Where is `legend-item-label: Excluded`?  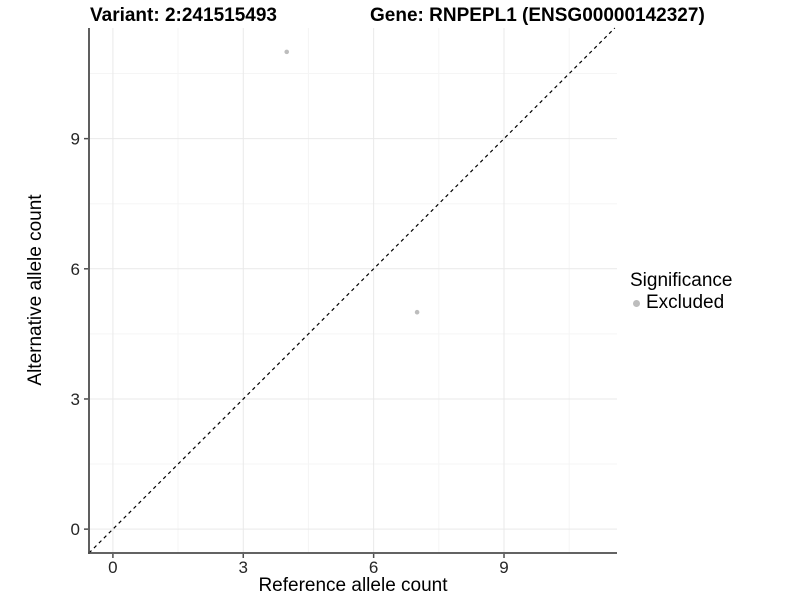
legend-item-label: Excluded is located at coordinates (685, 302).